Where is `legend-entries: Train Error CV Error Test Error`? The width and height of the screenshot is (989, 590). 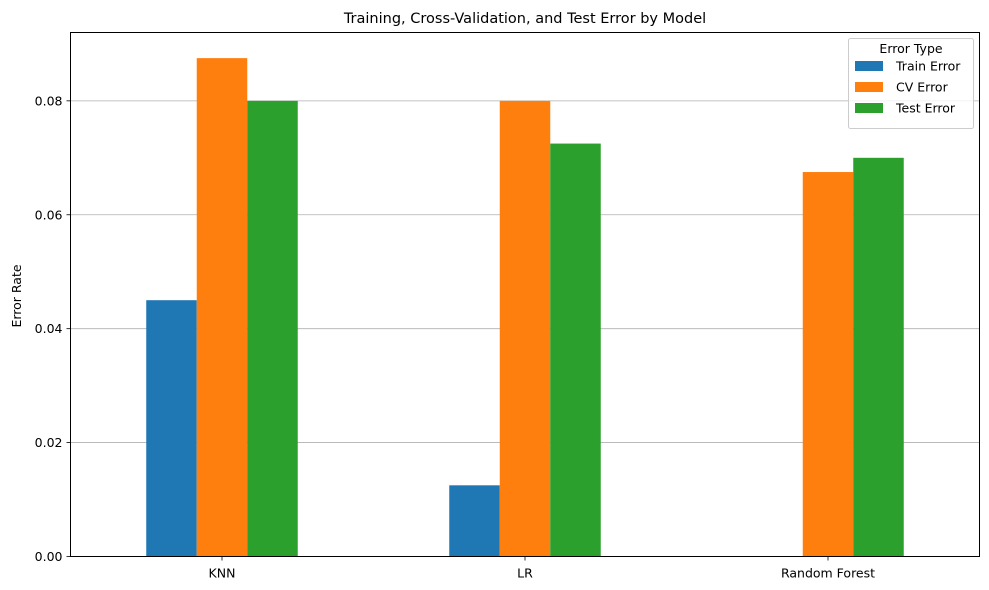
legend-entries: Train Error CV Error Test Error is located at coordinates (908, 87).